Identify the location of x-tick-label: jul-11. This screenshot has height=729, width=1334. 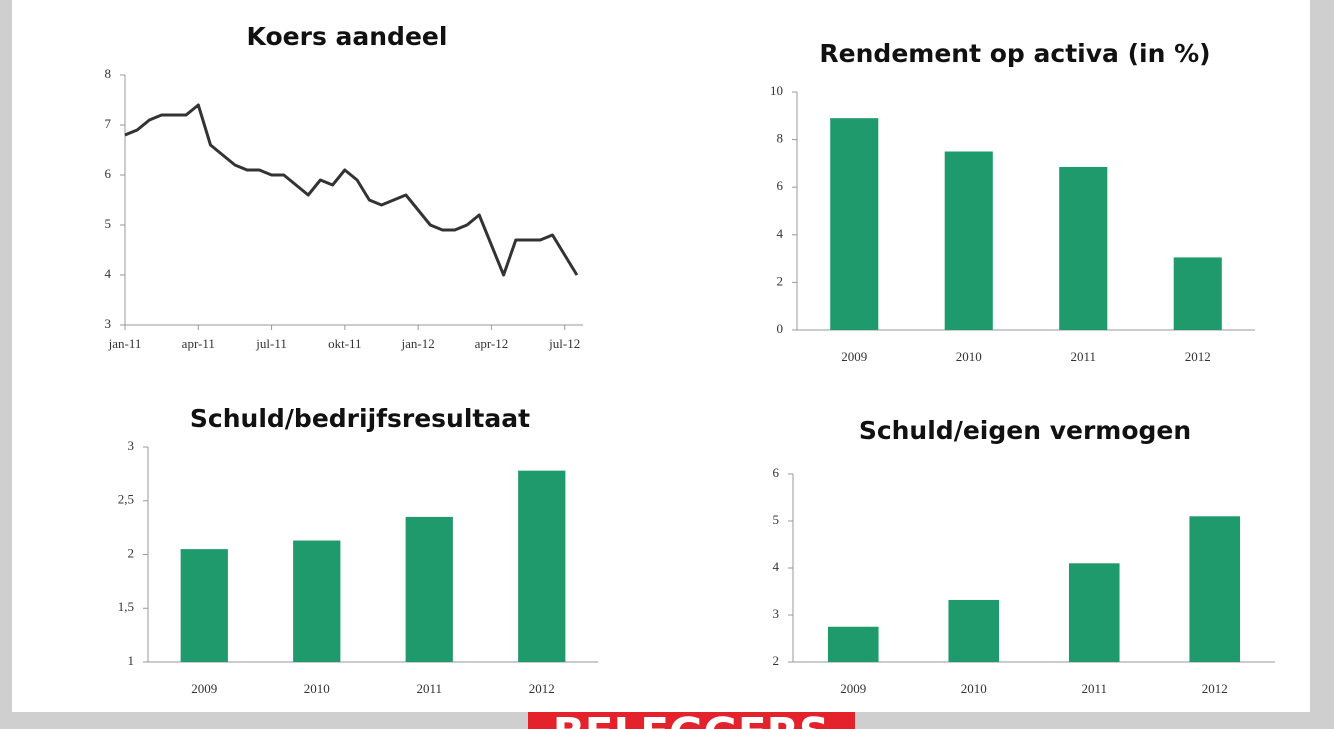
(271, 343).